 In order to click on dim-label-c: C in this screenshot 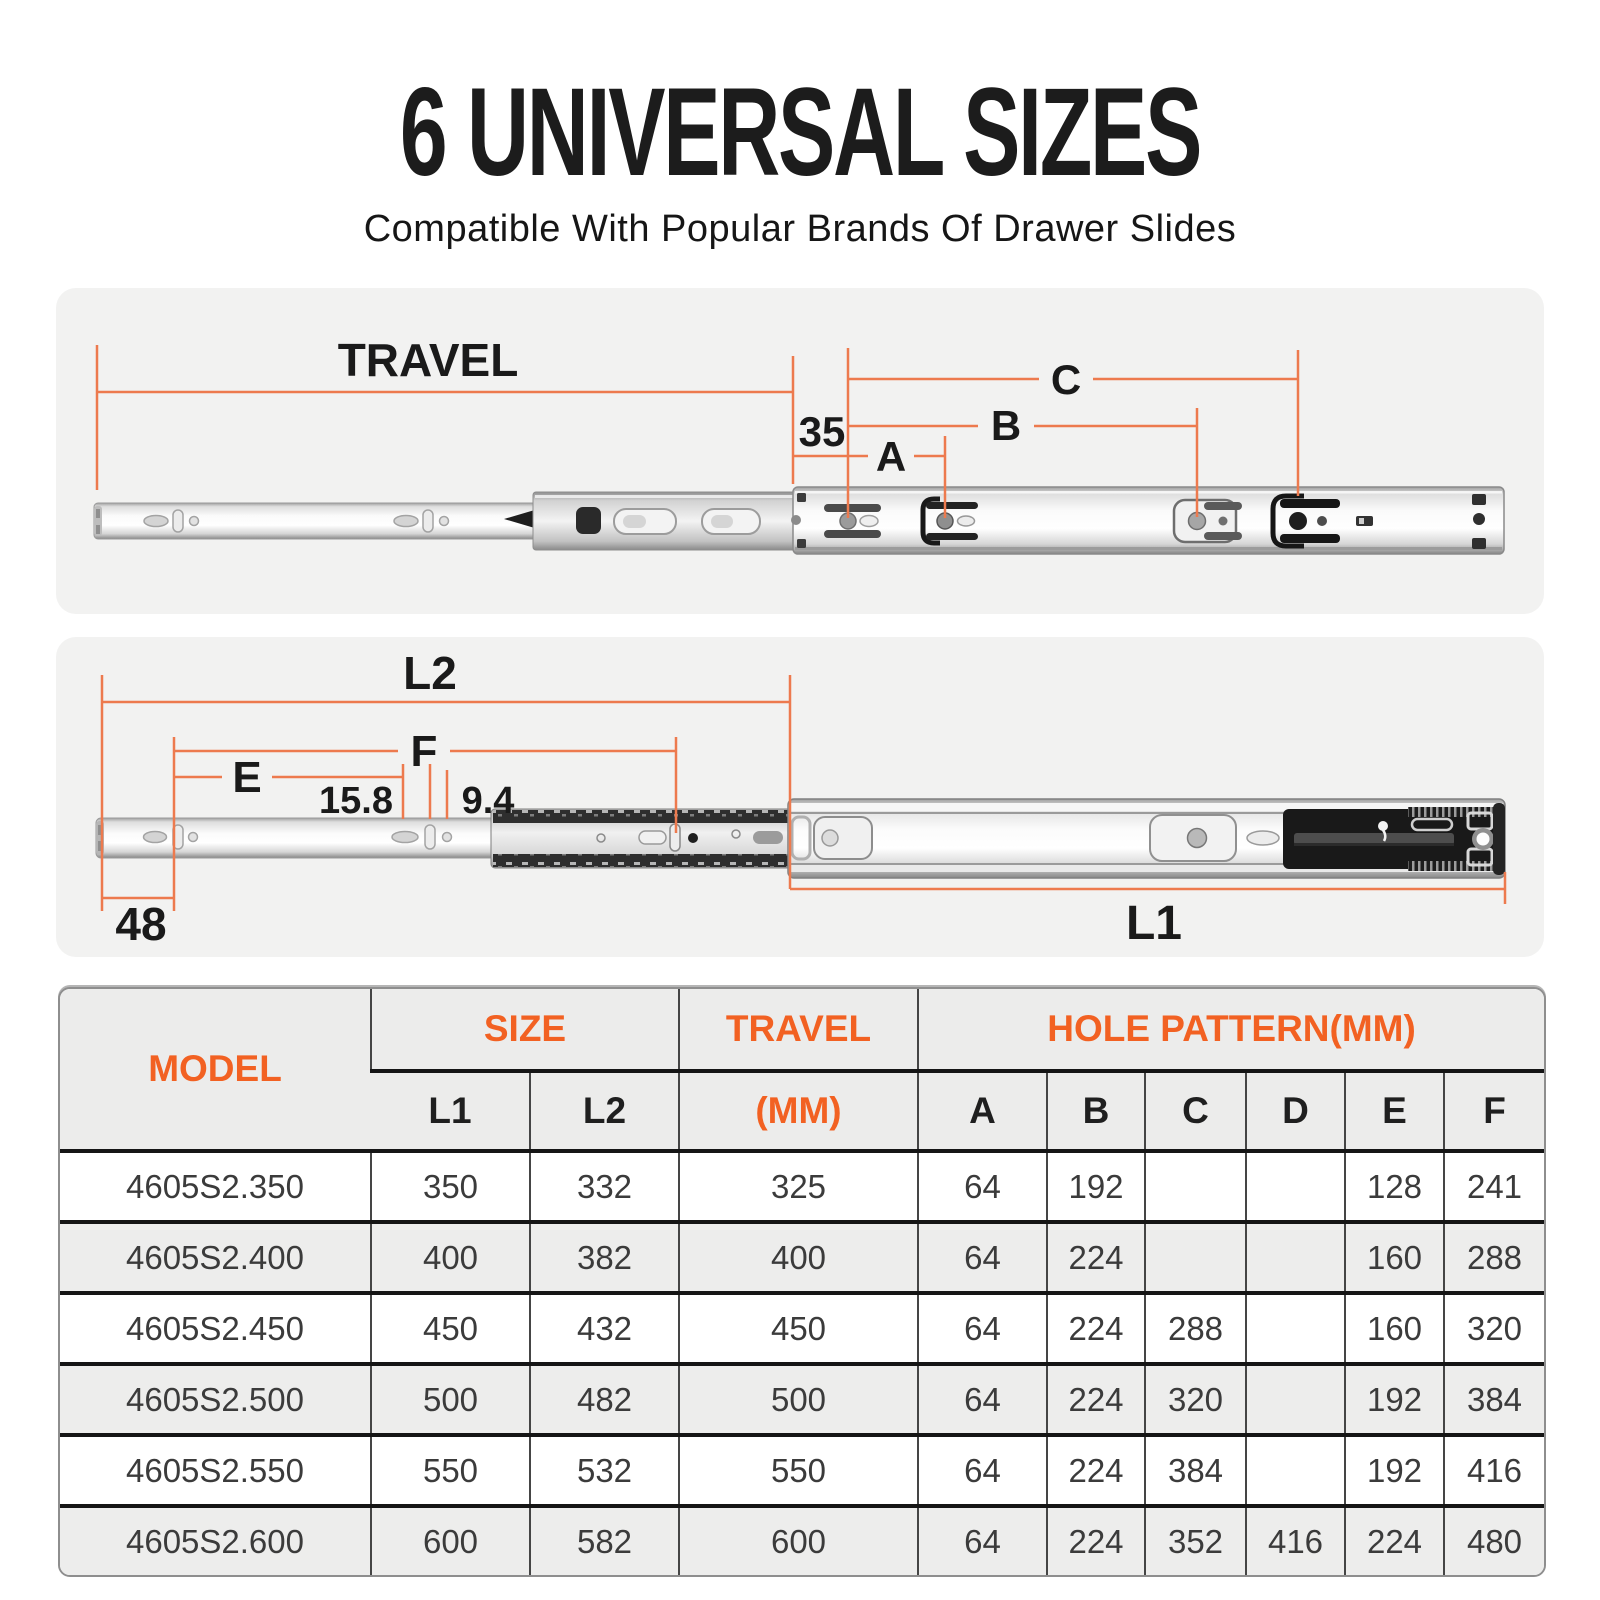, I will do `click(1066, 379)`.